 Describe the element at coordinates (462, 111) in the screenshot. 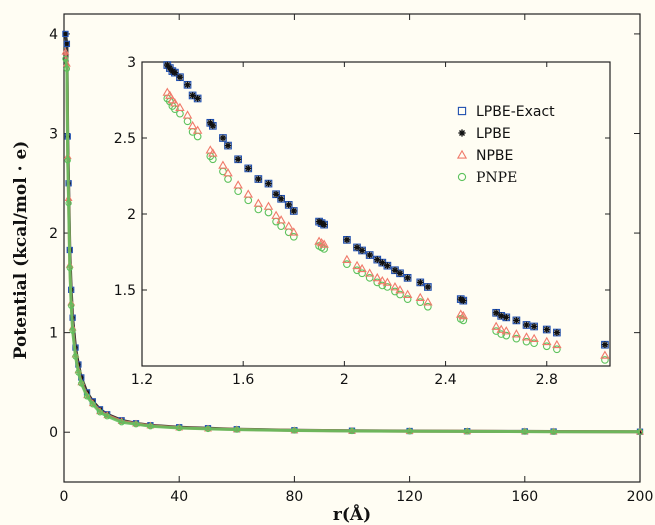

I see `legend-marker-LPBE-Exact` at that location.